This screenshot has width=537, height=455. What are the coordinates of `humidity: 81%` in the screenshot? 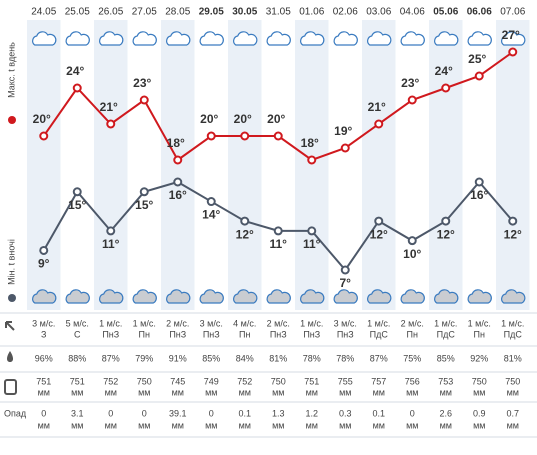 It's located at (278, 358).